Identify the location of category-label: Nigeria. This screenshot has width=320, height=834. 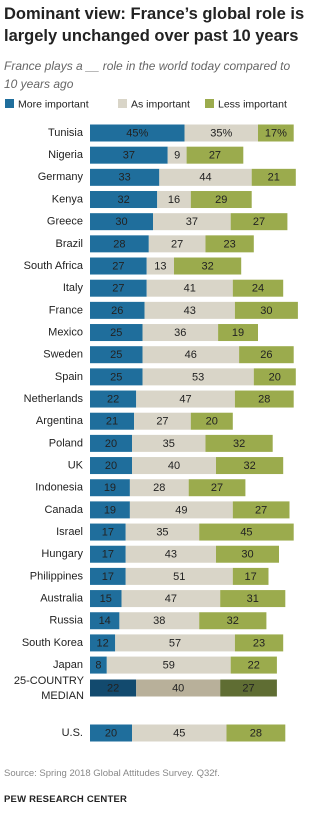
(66, 155).